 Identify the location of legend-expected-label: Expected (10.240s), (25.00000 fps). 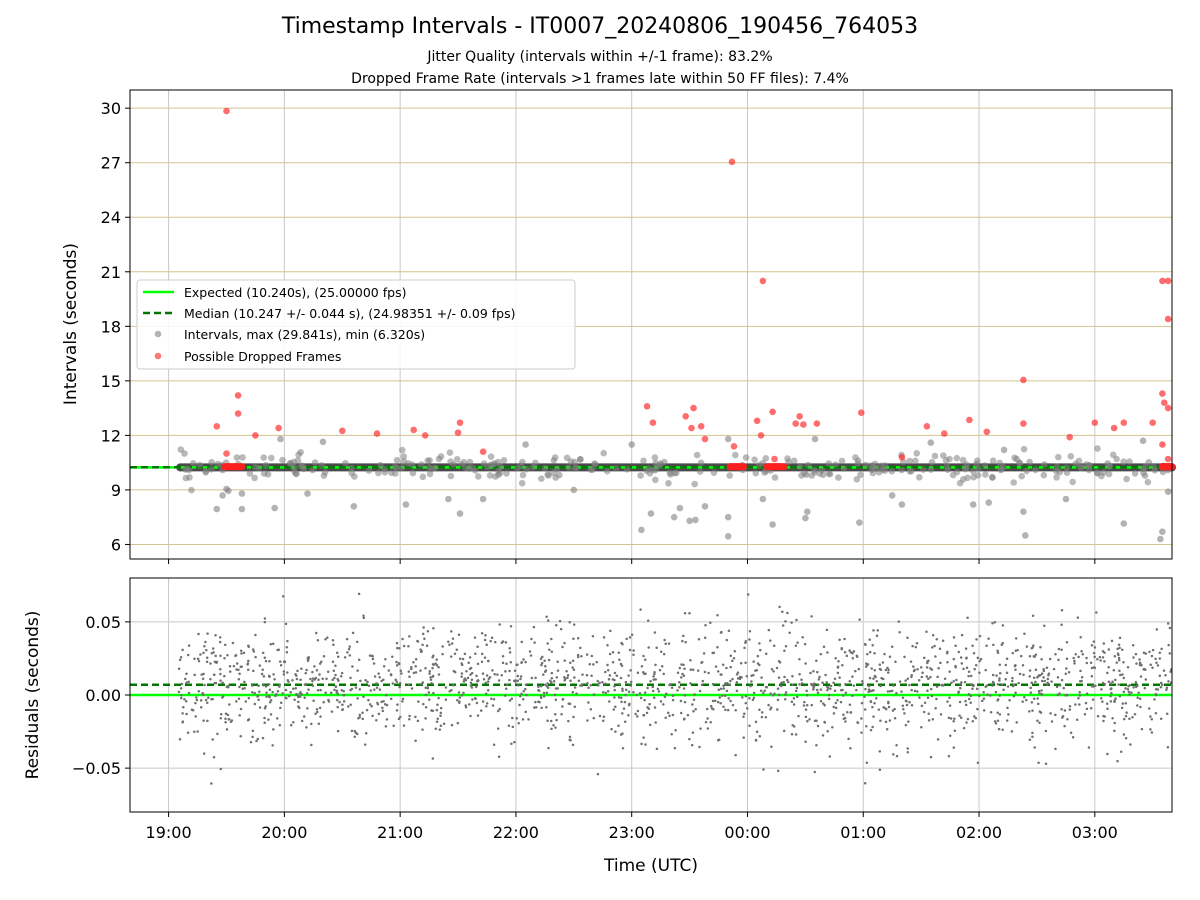
(295, 292).